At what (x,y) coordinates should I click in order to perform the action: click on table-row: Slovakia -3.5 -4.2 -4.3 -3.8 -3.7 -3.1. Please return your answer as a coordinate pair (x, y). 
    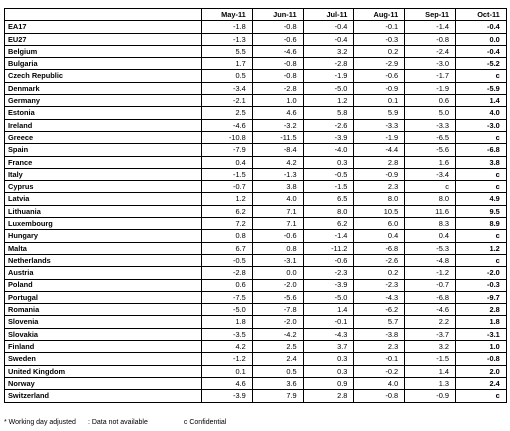
    Looking at the image, I should click on (255, 334).